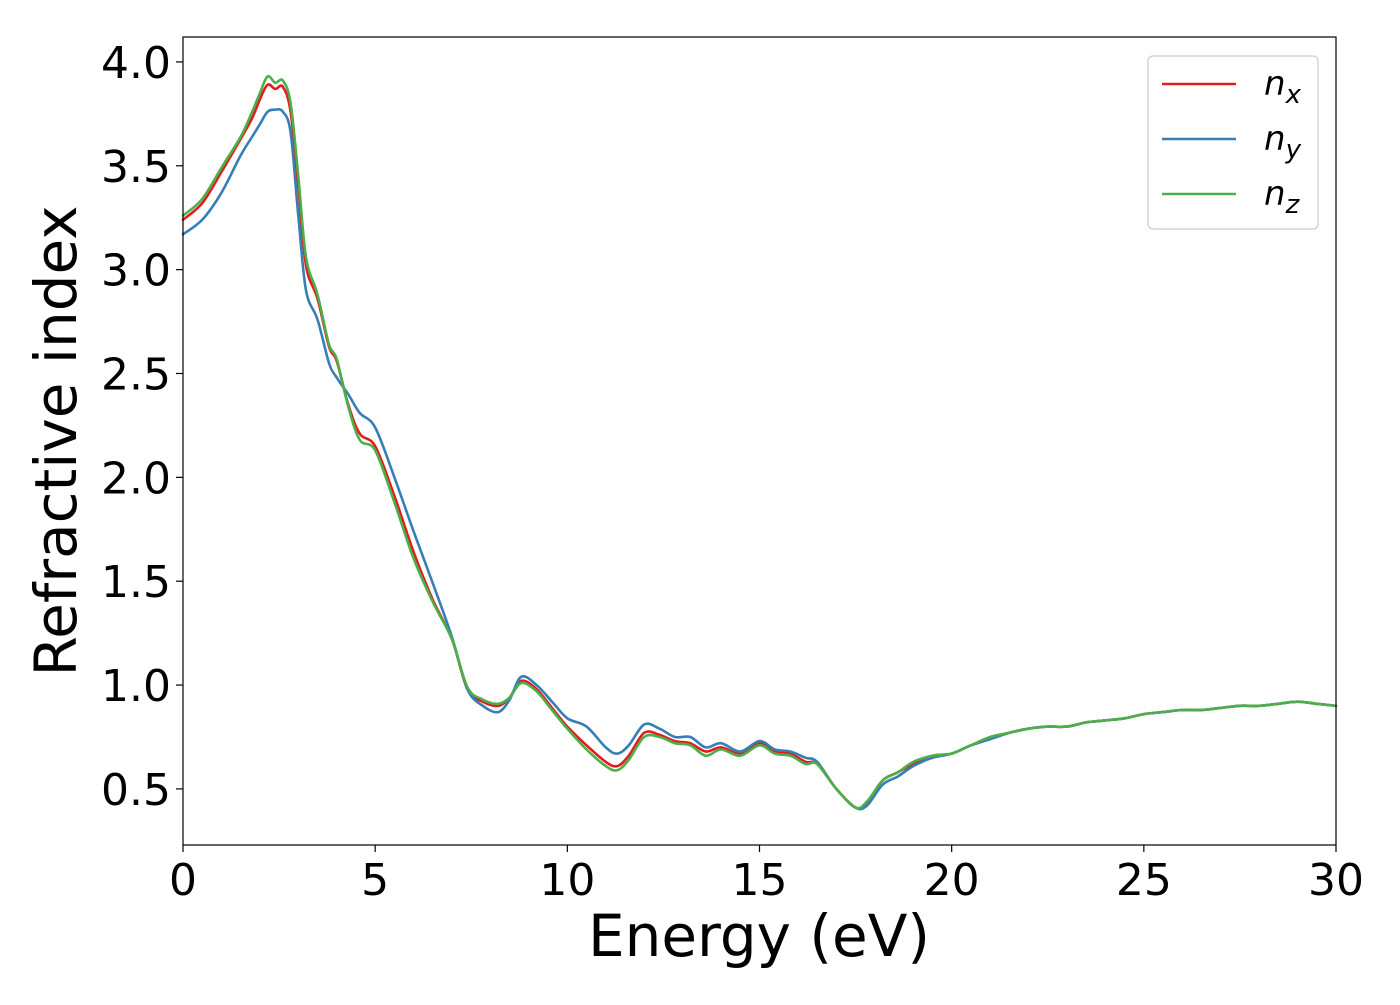 Image resolution: width=1400 pixels, height=1005 pixels. Describe the element at coordinates (136, 790) in the screenshot. I see `y-tick-label: 0.5` at that location.